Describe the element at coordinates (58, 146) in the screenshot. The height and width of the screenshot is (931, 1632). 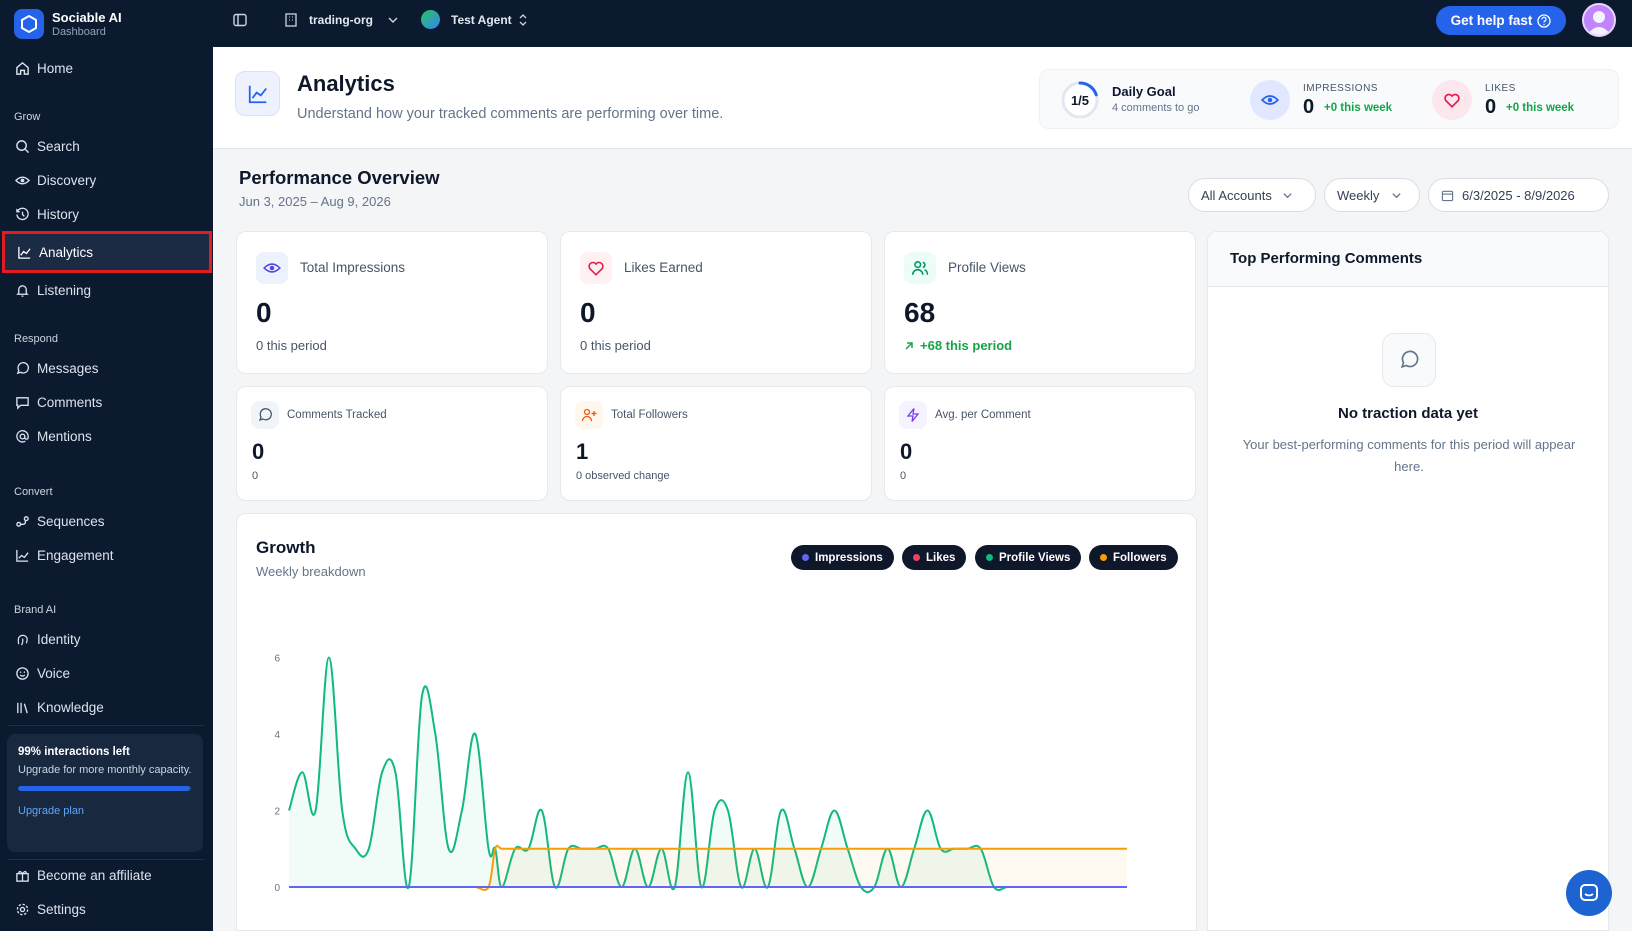
I see `sidebar-item-label: Search` at that location.